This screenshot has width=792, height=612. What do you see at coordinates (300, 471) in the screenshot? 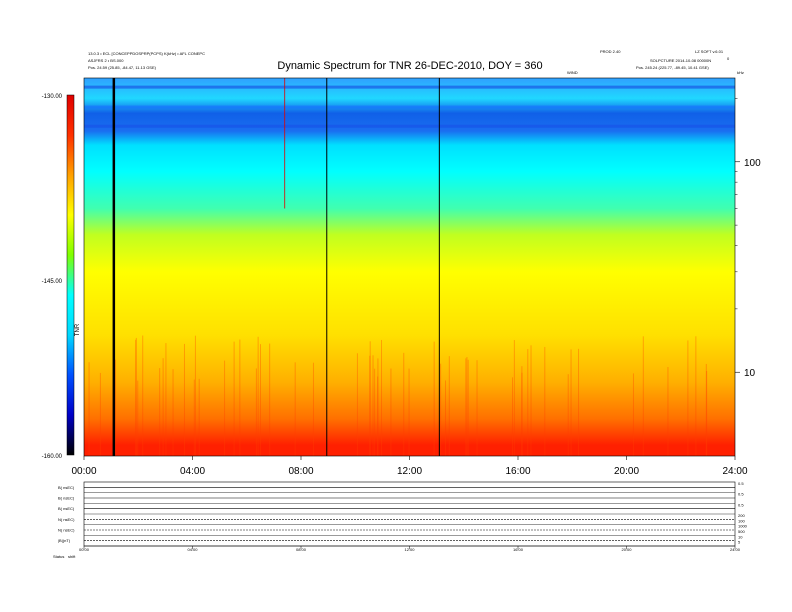
I see `x-tick-label: 08:00` at bounding box center [300, 471].